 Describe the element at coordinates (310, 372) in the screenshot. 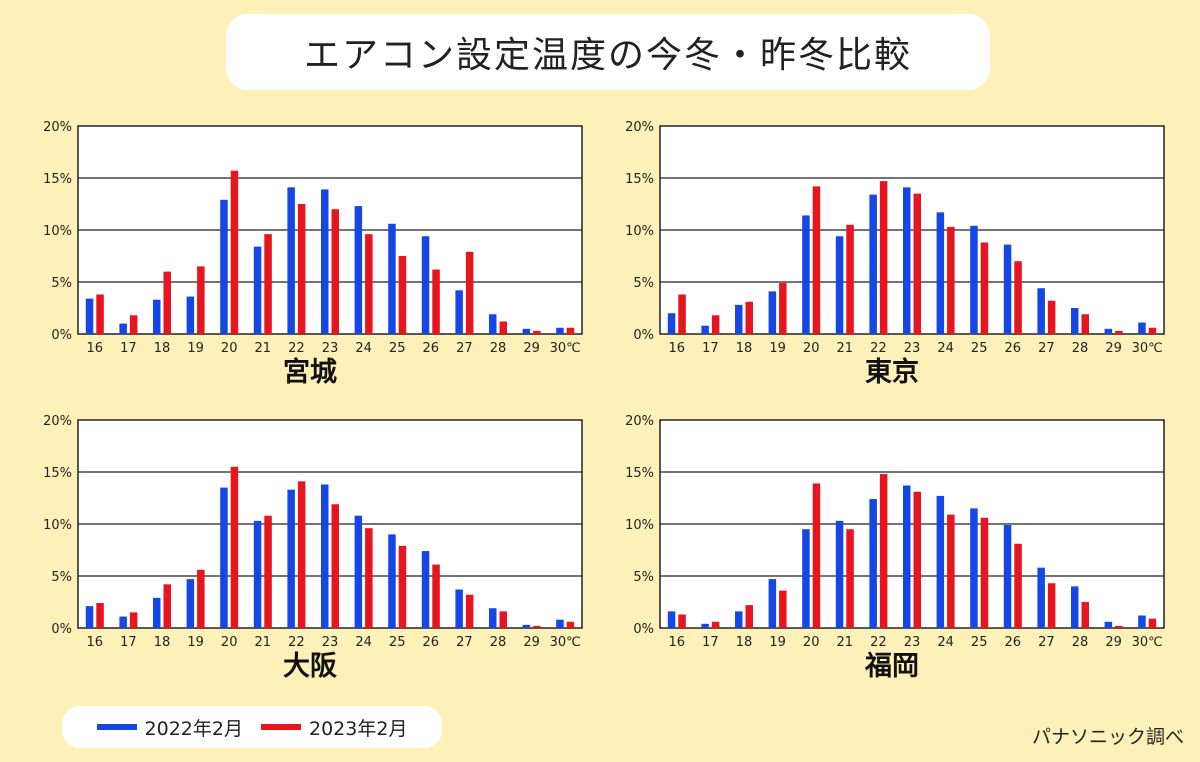

I see `panel-title-miyagi: 宮城` at that location.